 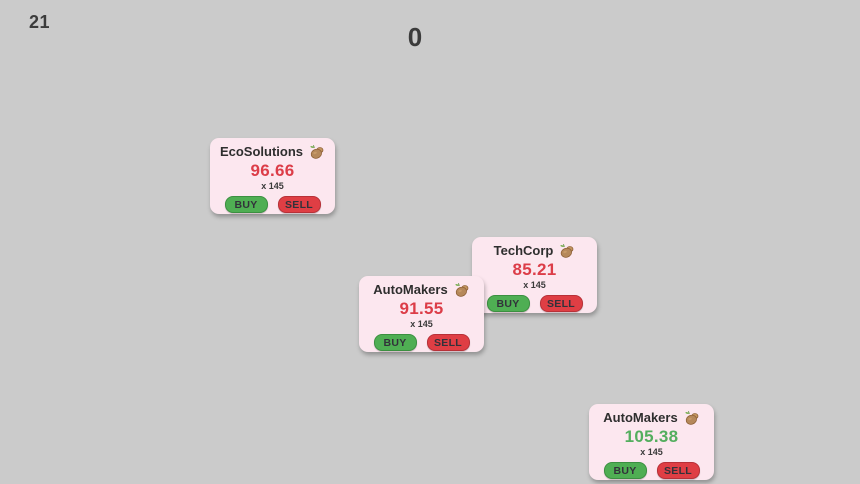 I want to click on stock-card-header: TechCorp, so click(x=535, y=251).